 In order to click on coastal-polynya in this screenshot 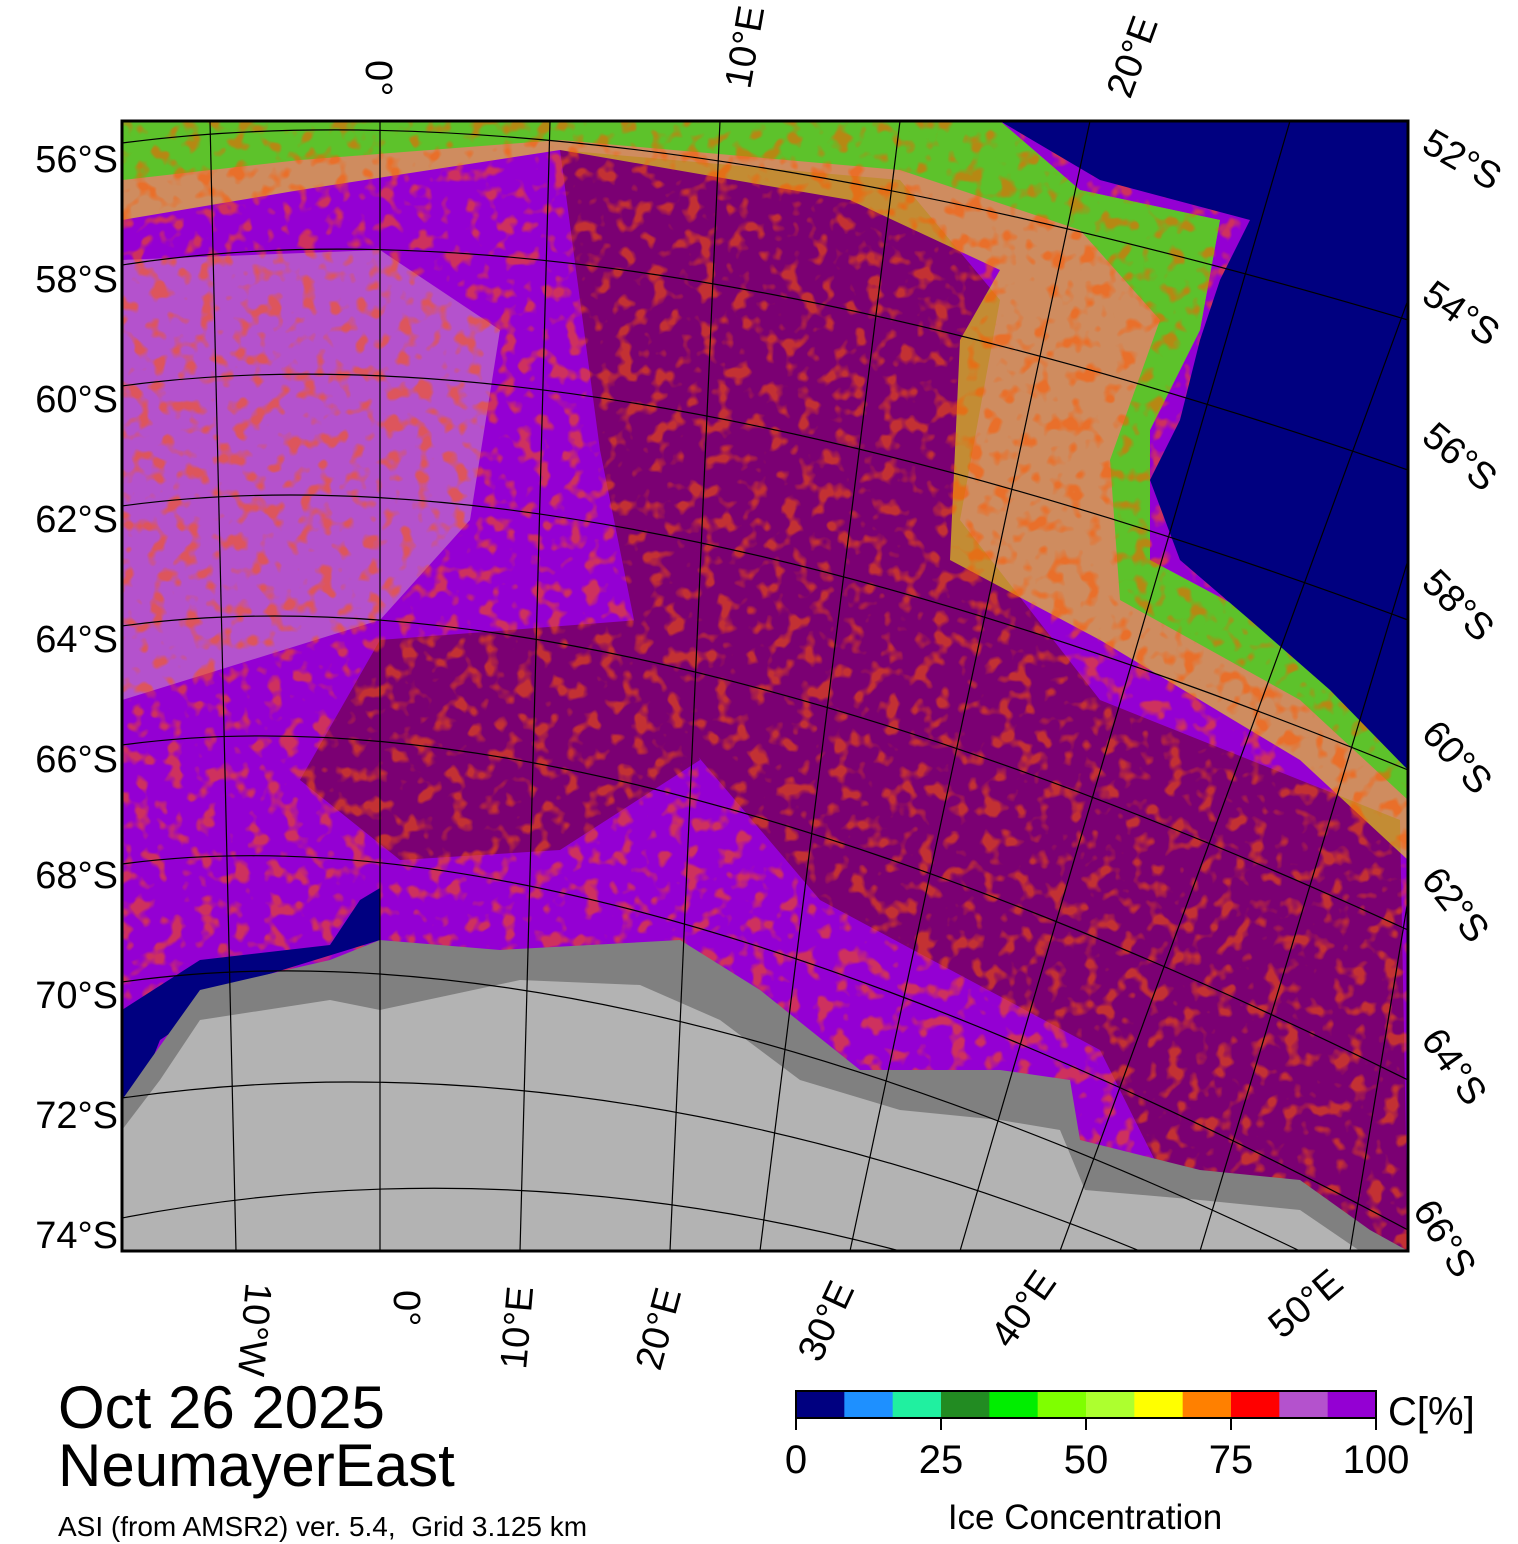, I will do `click(251, 994)`.